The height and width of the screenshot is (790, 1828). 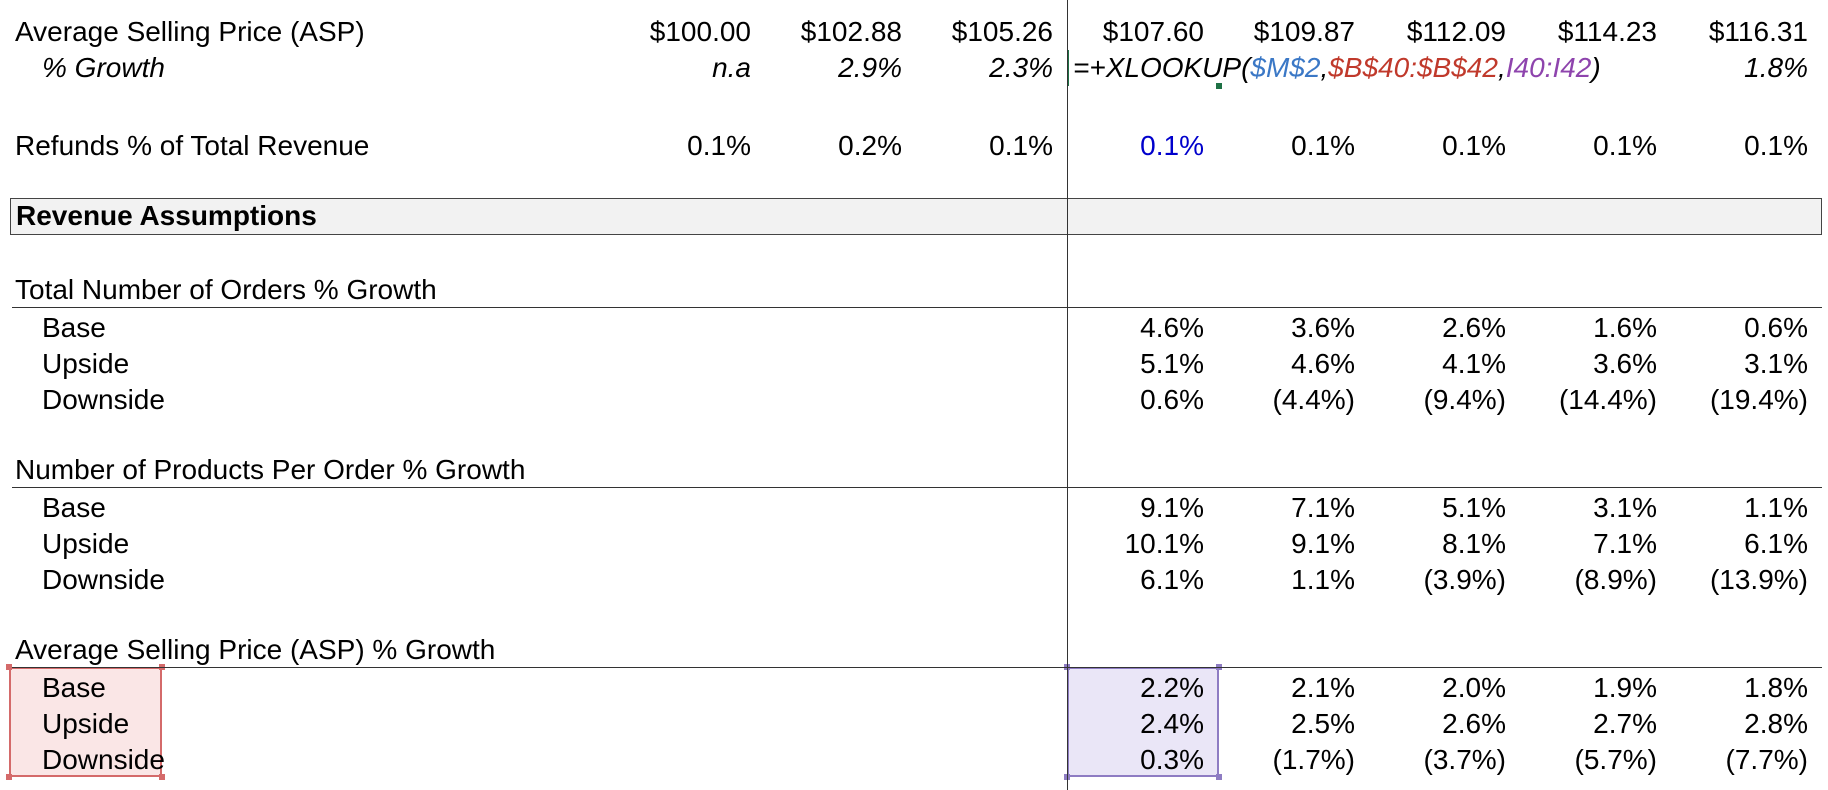 I want to click on value-cell: (4.4%), so click(x=1313, y=399).